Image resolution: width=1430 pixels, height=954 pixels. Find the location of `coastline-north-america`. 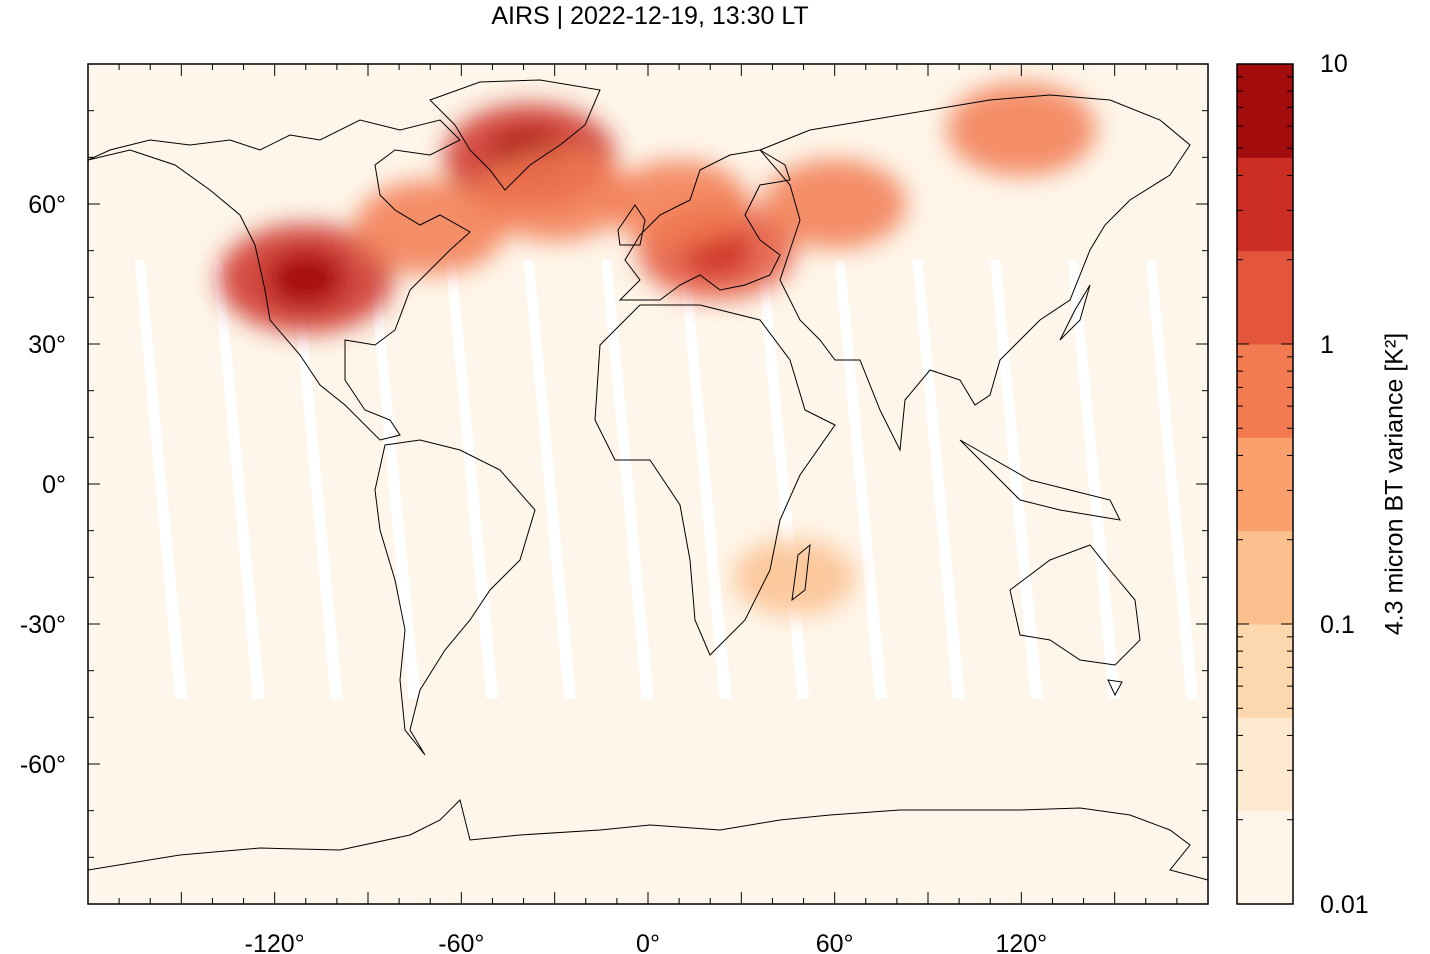

coastline-north-america is located at coordinates (279, 280).